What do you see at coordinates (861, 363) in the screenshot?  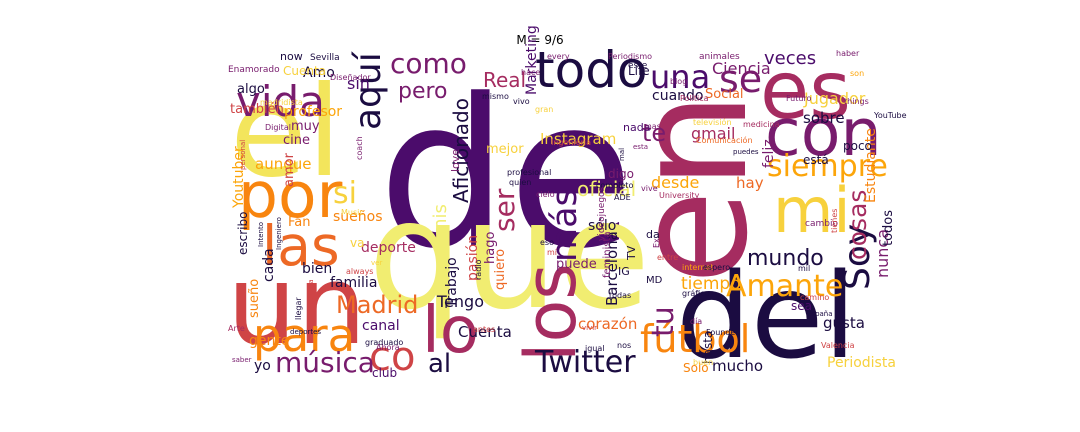 I see `cloud-word: Periodista` at bounding box center [861, 363].